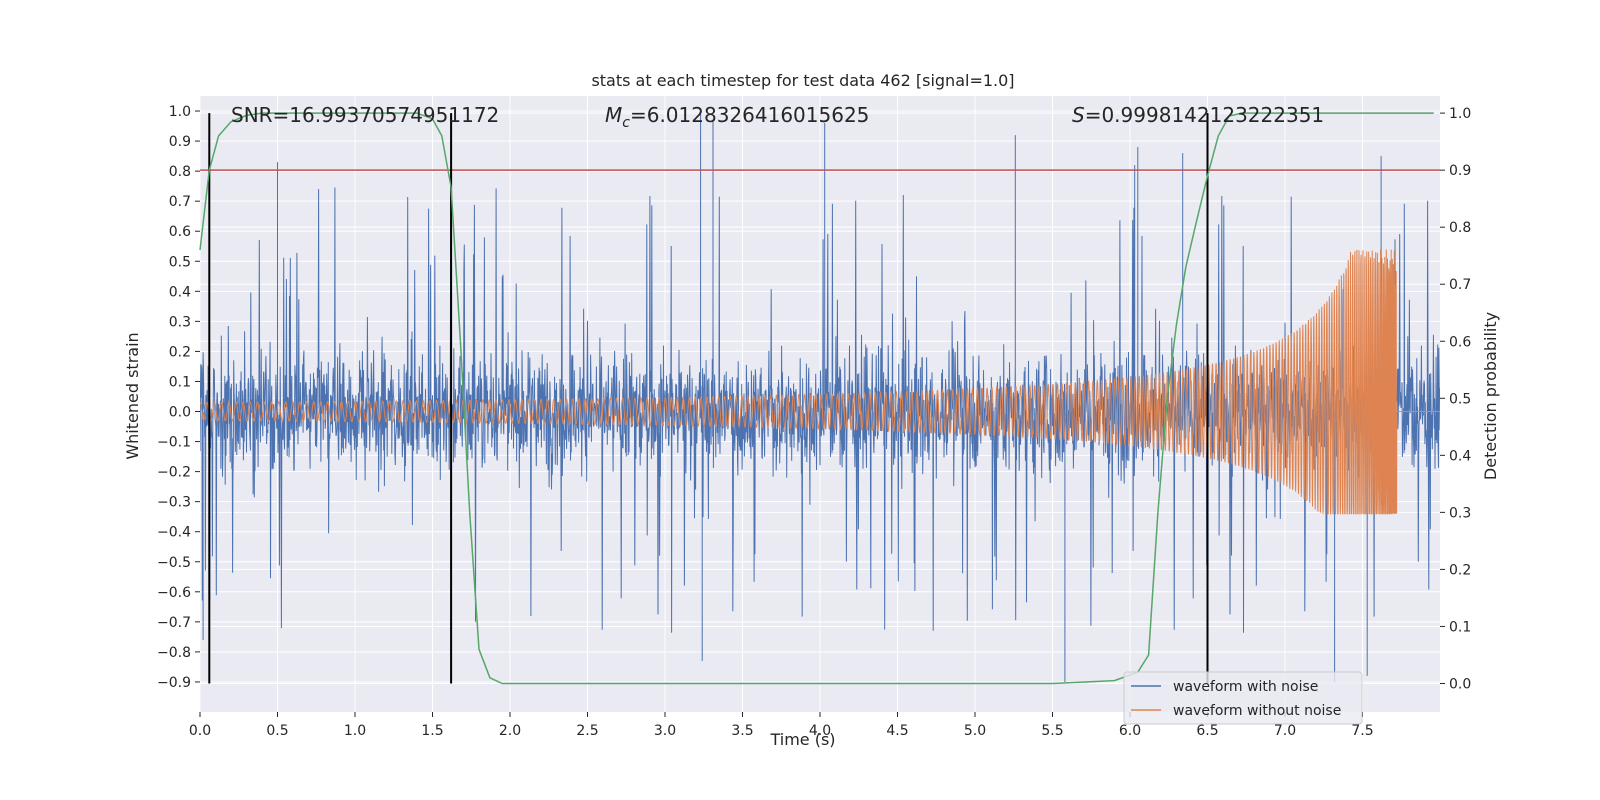 This screenshot has width=1600, height=800. I want to click on x-axis-label: Time (s), so click(802, 739).